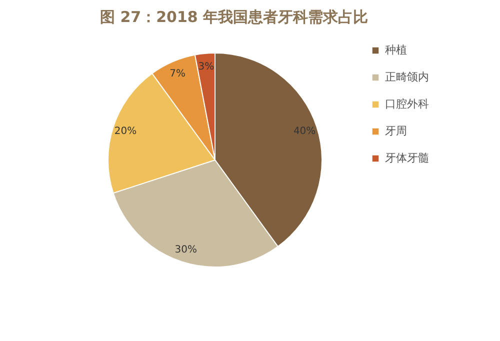 The width and height of the screenshot is (500, 341). I want to click on legend-label: 口腔外科, so click(407, 104).